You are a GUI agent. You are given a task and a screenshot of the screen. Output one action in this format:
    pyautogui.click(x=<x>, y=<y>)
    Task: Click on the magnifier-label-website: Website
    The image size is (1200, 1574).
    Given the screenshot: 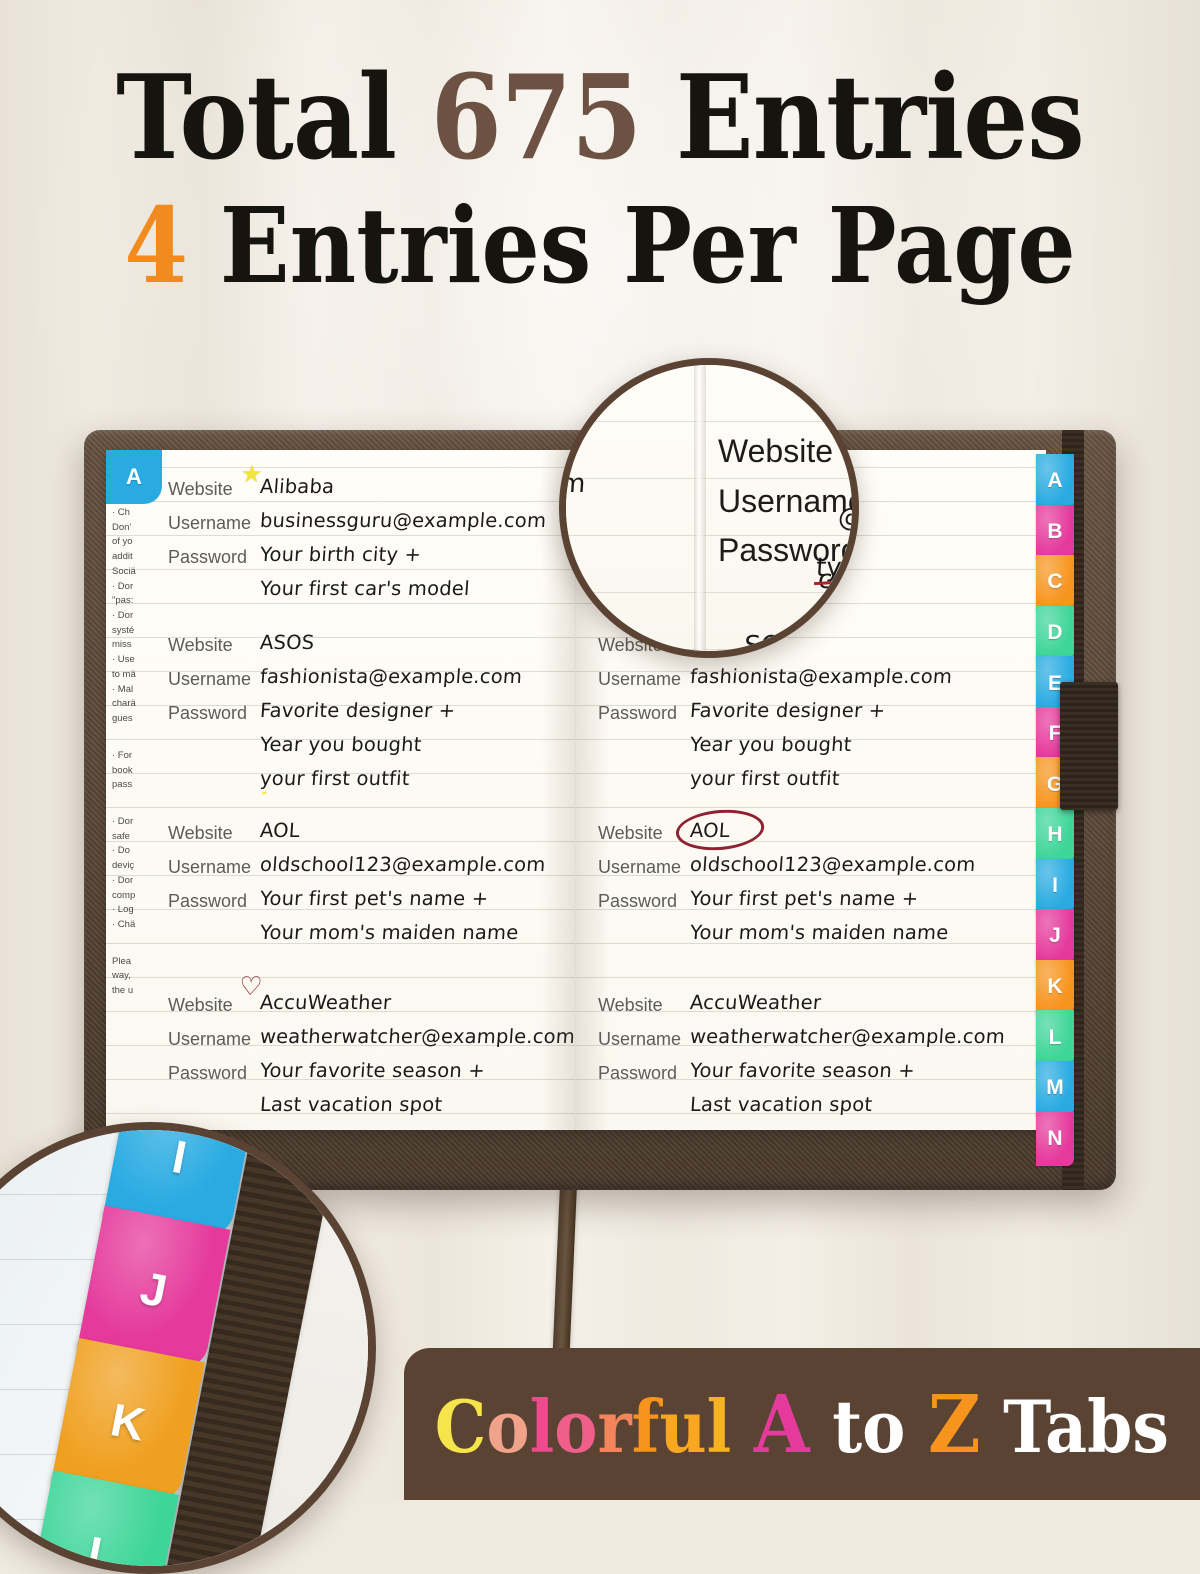 What is the action you would take?
    pyautogui.click(x=776, y=451)
    